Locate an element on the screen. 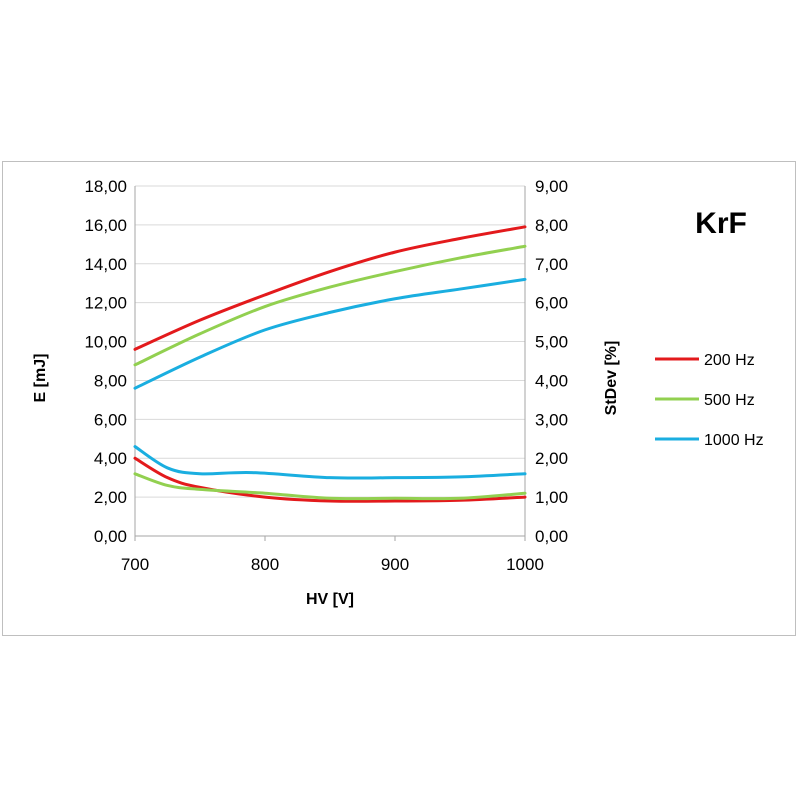 The image size is (800, 800). y-left-tick-label: 12,00 is located at coordinates (105, 303).